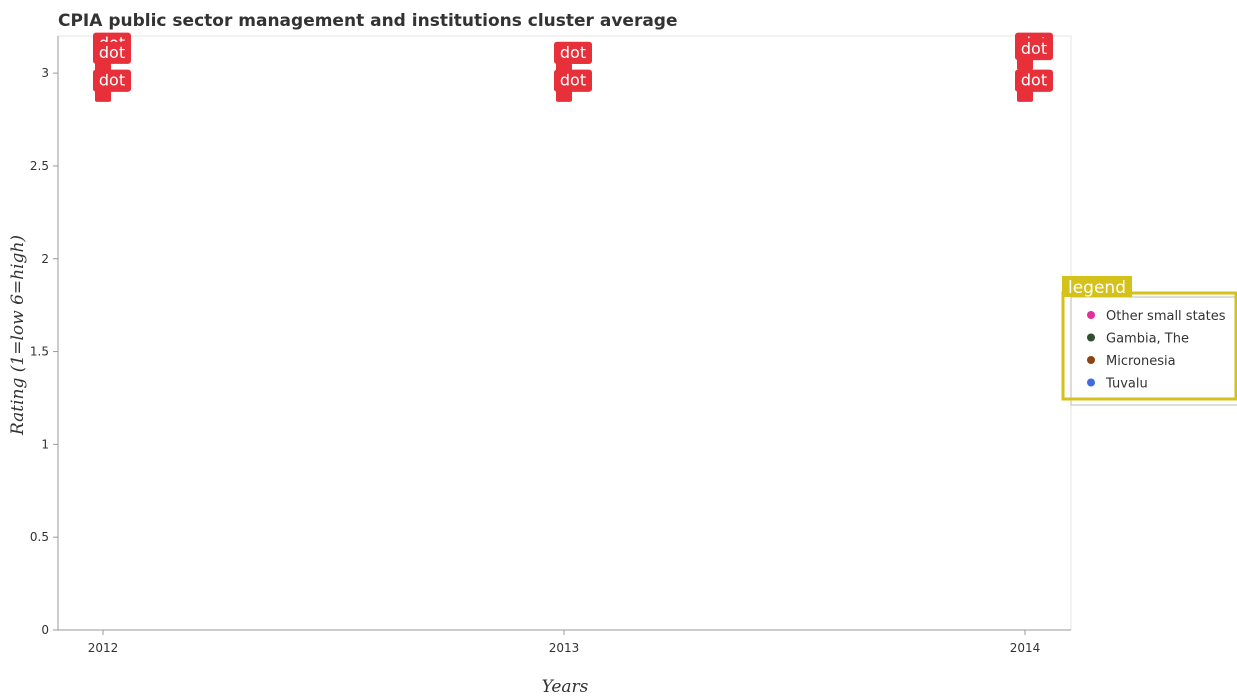 Image resolution: width=1237 pixels, height=700 pixels. Describe the element at coordinates (103, 648) in the screenshot. I see `x-tick-label: 2012` at that location.